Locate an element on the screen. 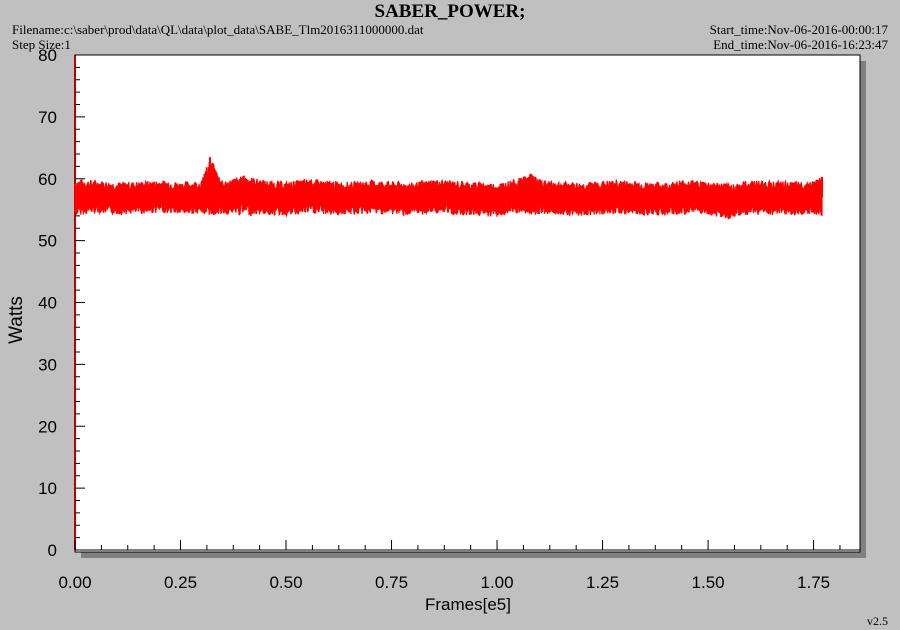  y-tick-label: 80 is located at coordinates (47, 55).